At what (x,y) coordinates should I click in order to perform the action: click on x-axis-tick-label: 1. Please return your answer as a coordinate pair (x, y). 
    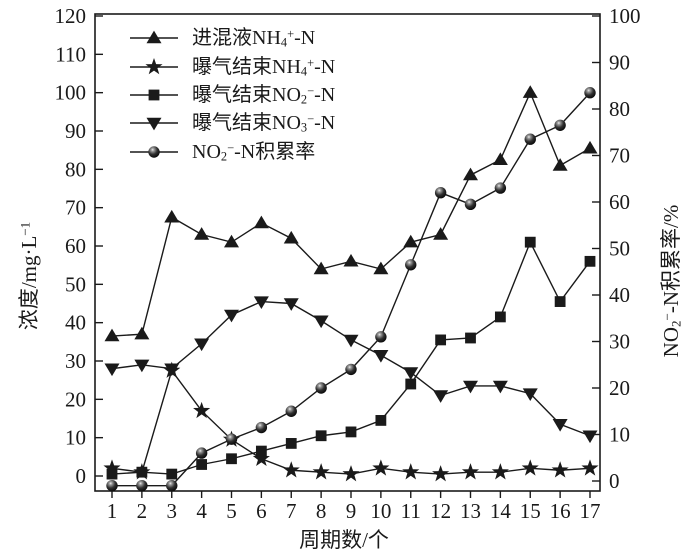
    Looking at the image, I should click on (112, 511).